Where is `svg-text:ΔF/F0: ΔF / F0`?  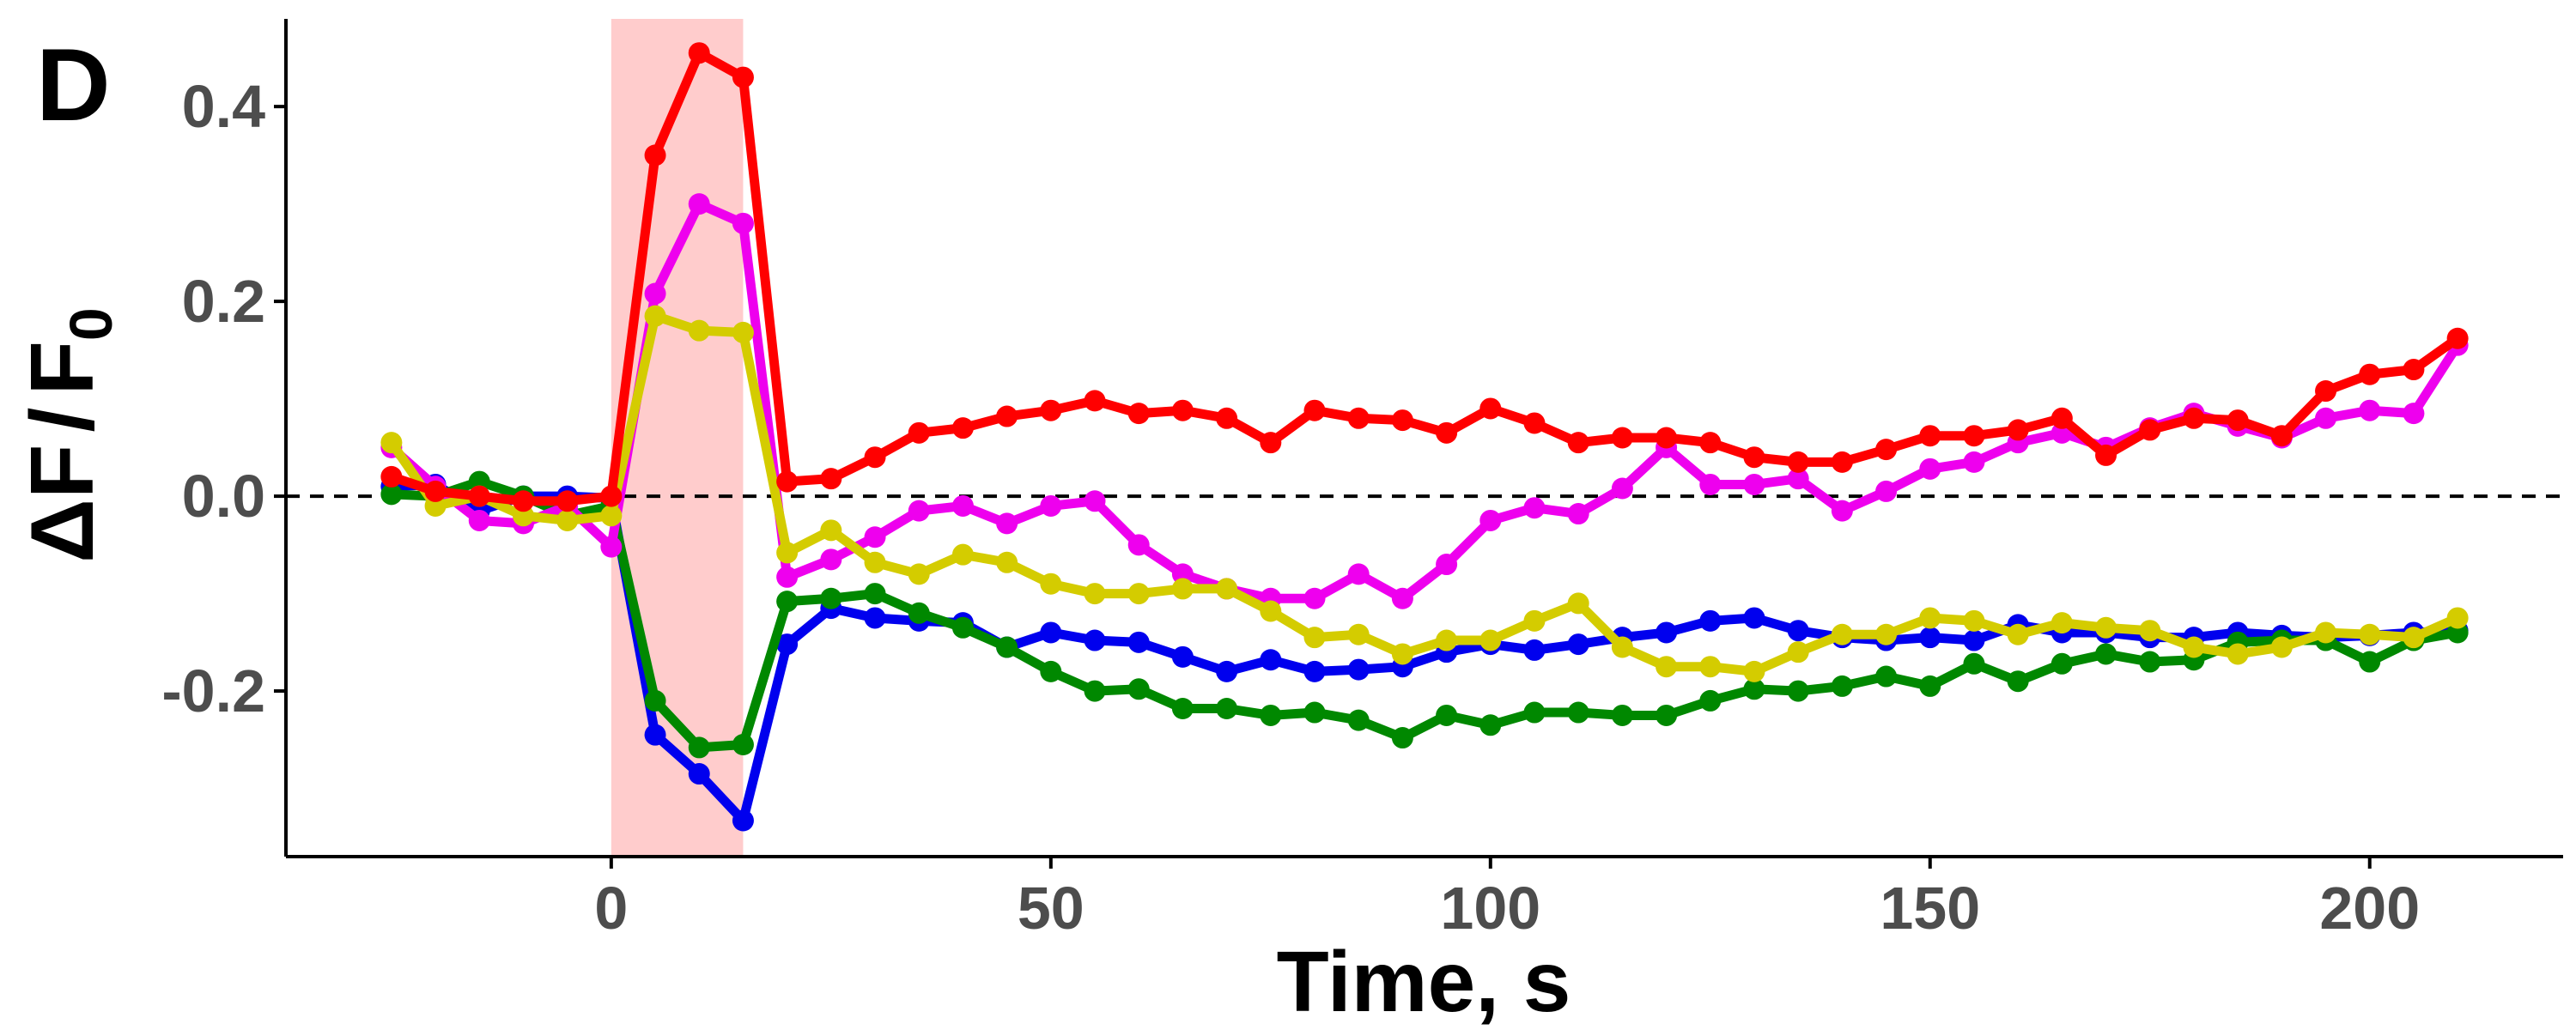
svg-text:ΔF/F0: ΔF / F0 is located at coordinates (69, 435).